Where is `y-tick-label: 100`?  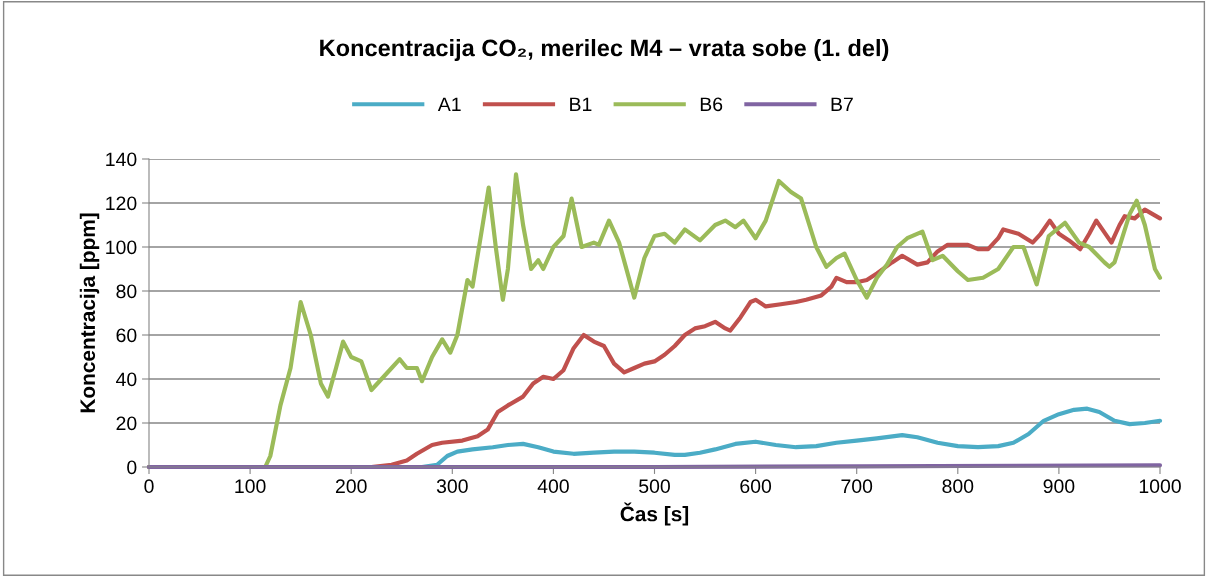 y-tick-label: 100 is located at coordinates (121, 247).